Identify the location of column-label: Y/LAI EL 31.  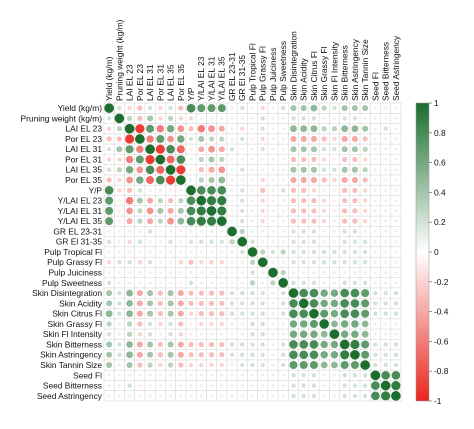
(211, 78).